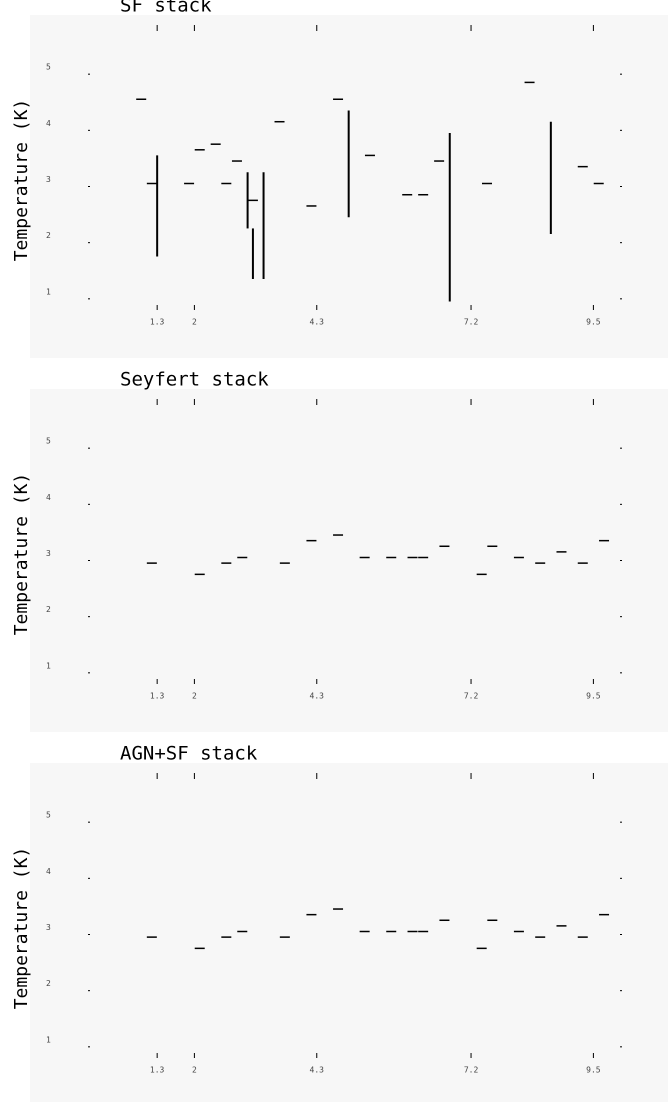 This screenshot has width=668, height=1106. Describe the element at coordinates (194, 380) in the screenshot. I see `chart-title: Seyfert stack` at that location.